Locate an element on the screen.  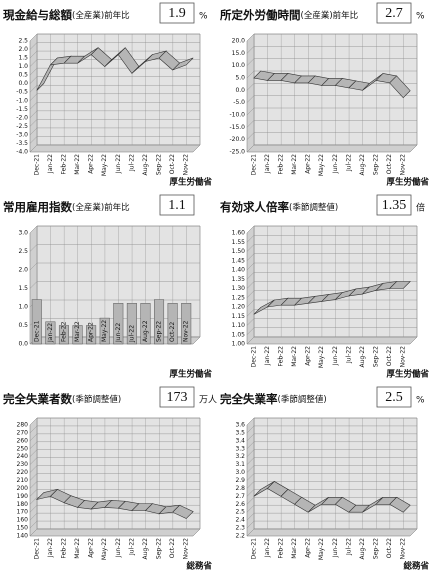
y-tick-label: 280 is located at coordinates (23, 425).